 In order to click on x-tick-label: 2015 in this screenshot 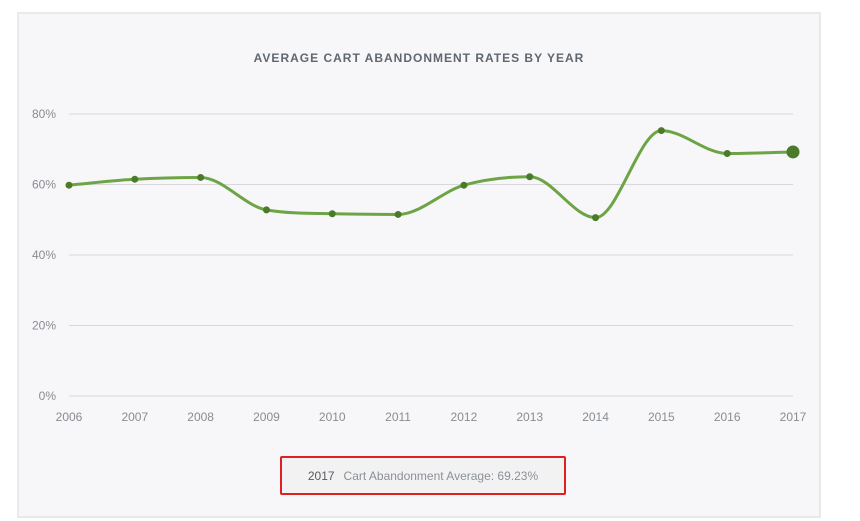, I will do `click(661, 417)`.